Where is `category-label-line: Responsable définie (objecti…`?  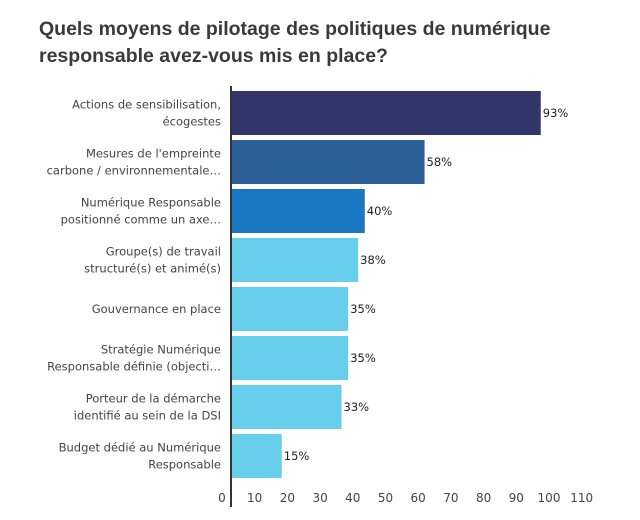
category-label-line: Responsable définie (objecti… is located at coordinates (134, 367).